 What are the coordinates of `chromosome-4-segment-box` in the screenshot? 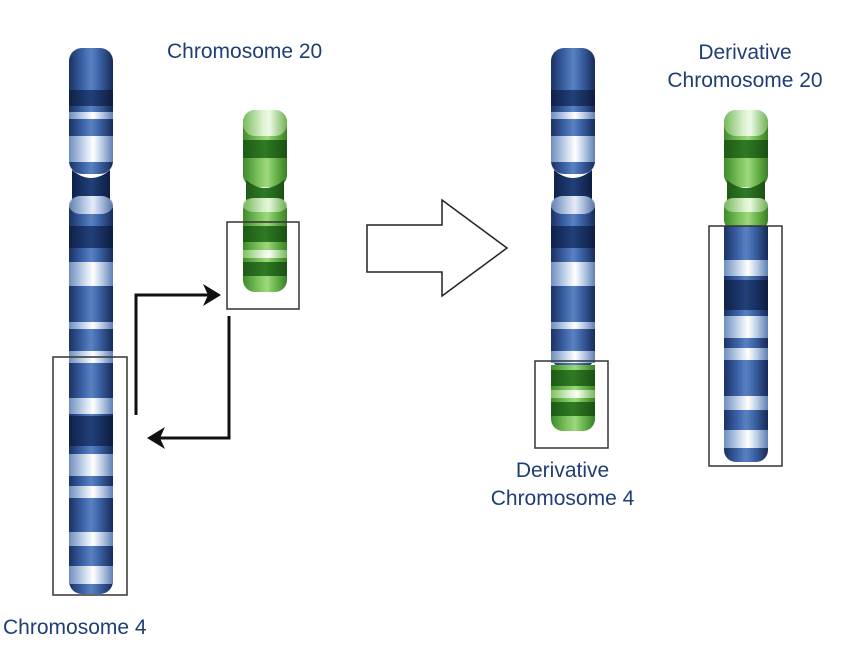 It's located at (90, 476).